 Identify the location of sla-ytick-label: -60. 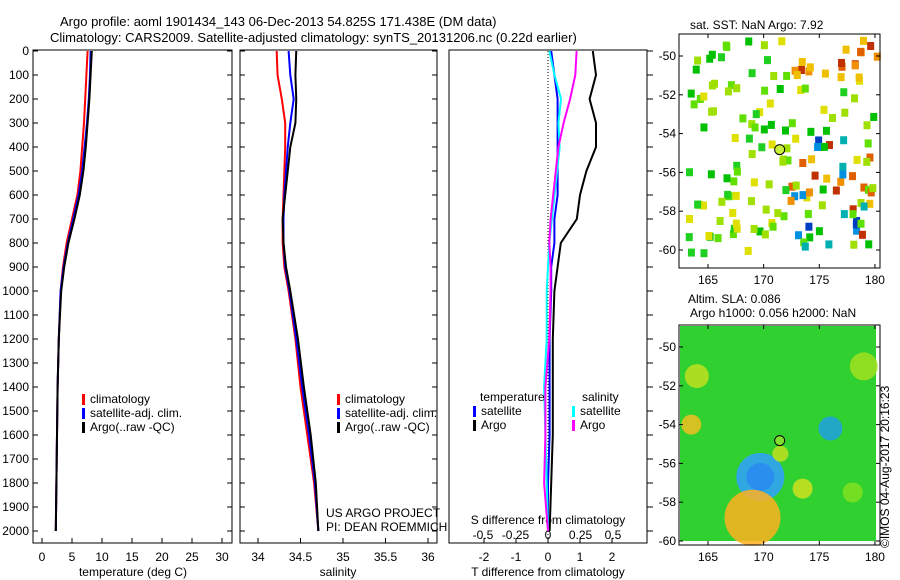
(668, 541).